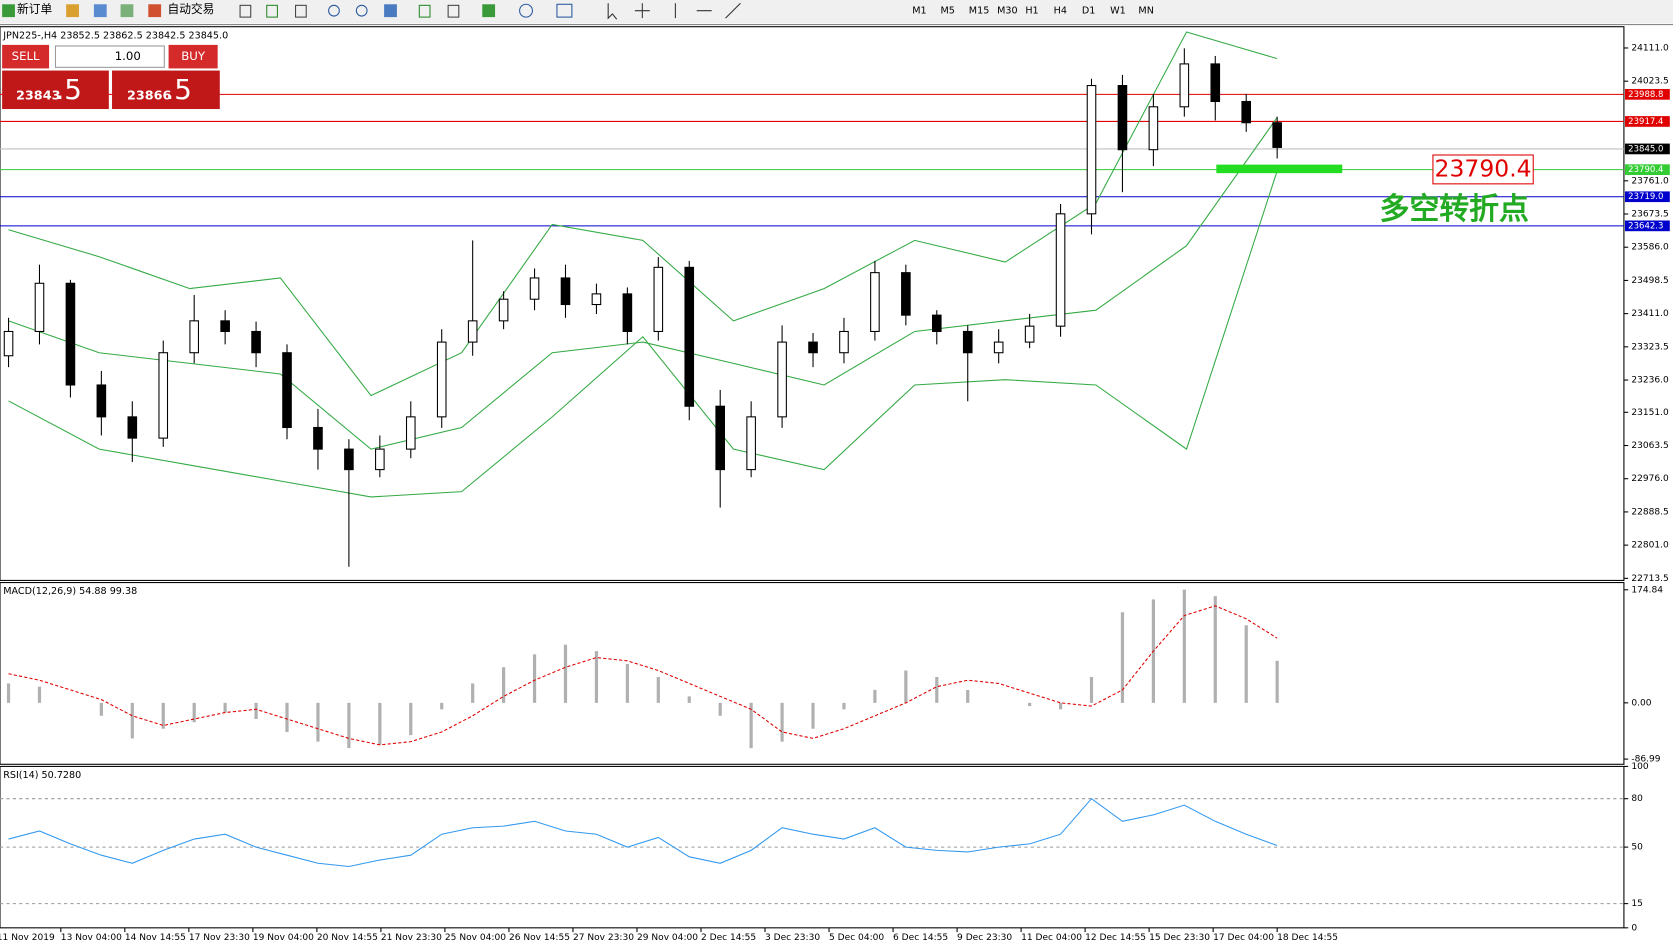  I want to click on y-tick-label: 50, so click(1637, 848).